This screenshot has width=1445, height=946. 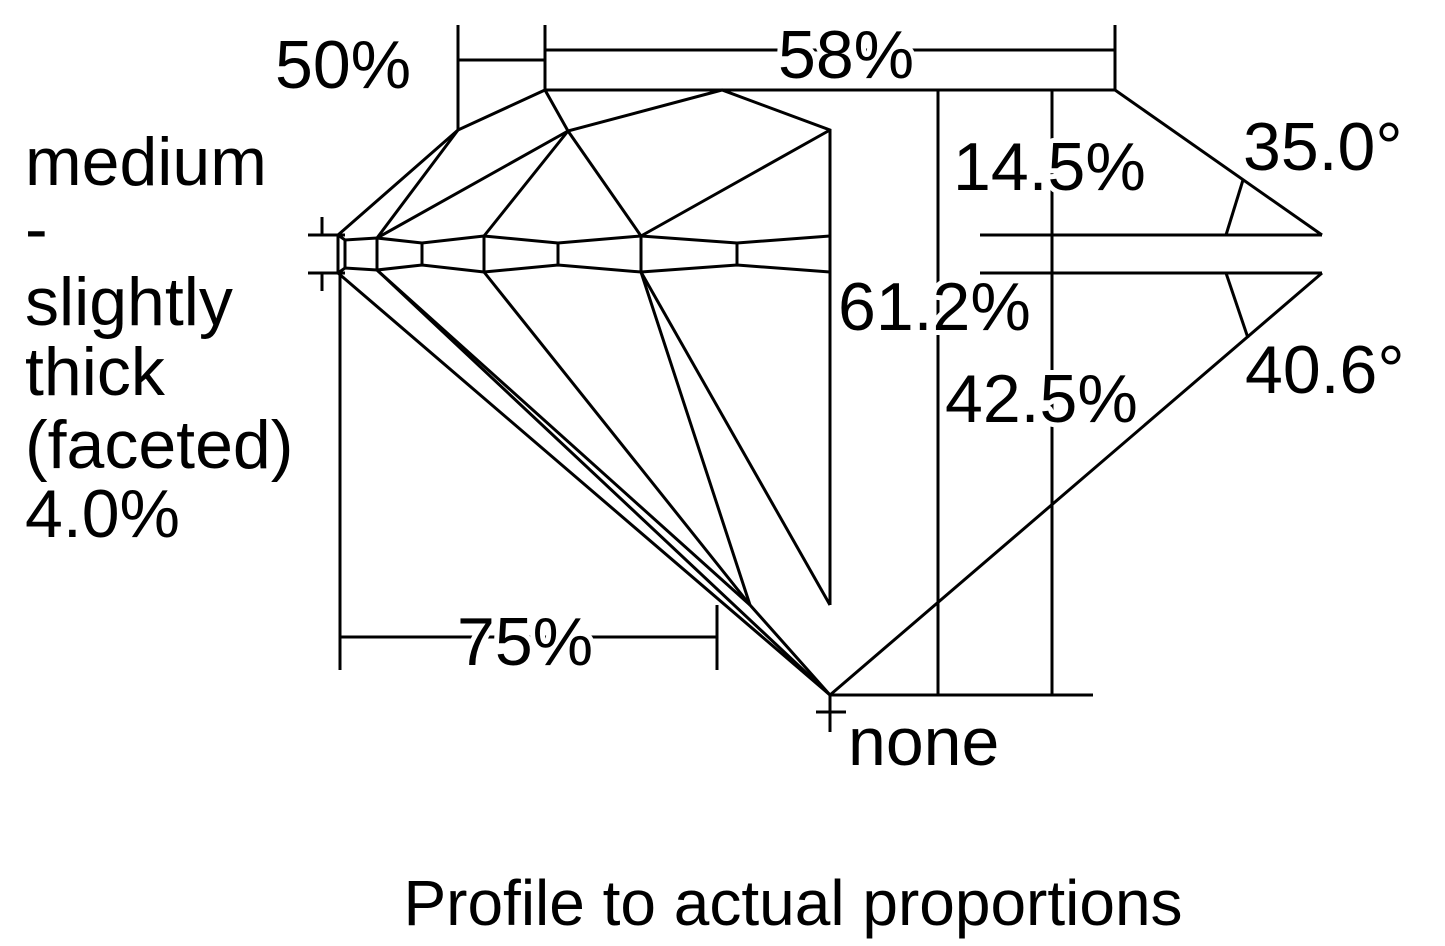 I want to click on label-crown-height: 14.5%, so click(x=1049, y=167).